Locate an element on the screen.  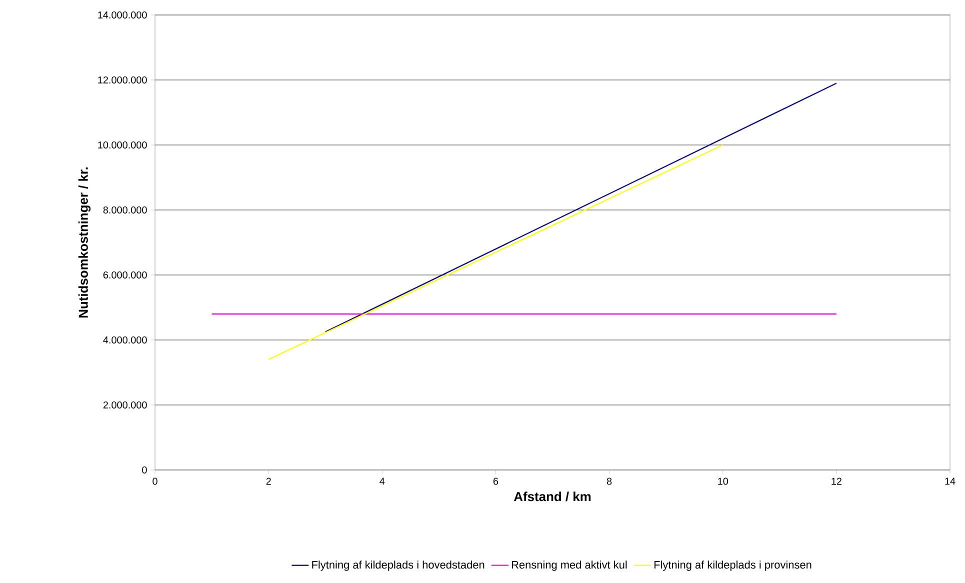
x-tick-label: 4 is located at coordinates (382, 481).